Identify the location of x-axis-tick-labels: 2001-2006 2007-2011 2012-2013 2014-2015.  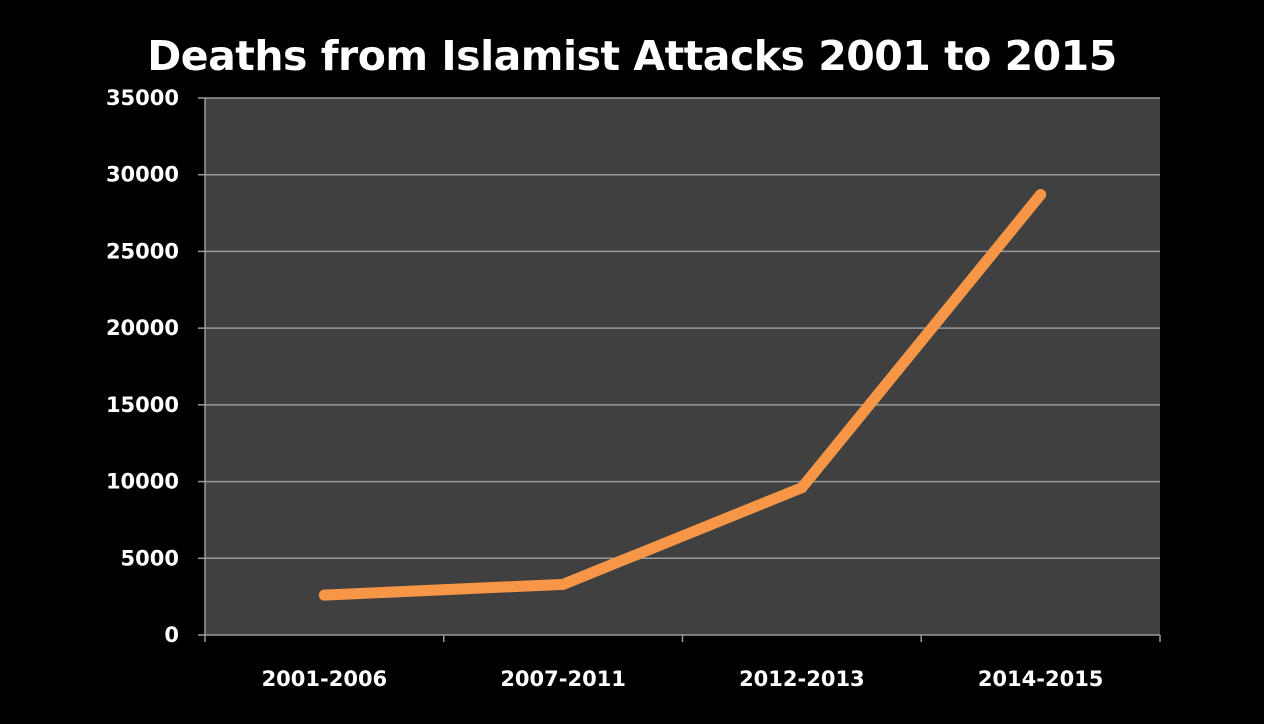
(683, 679).